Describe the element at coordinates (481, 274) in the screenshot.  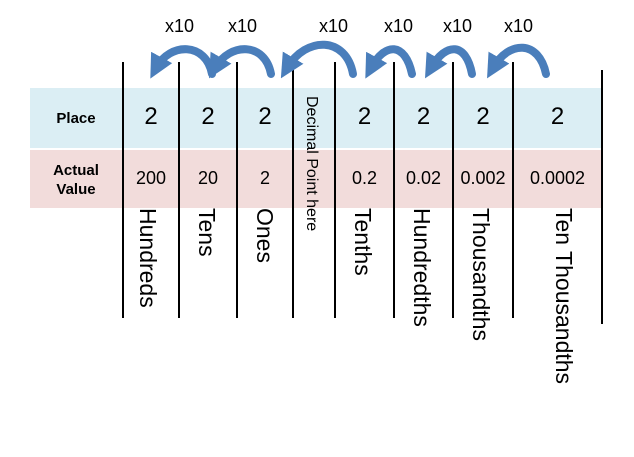
I see `column-name-thousandths: Thousandths` at that location.